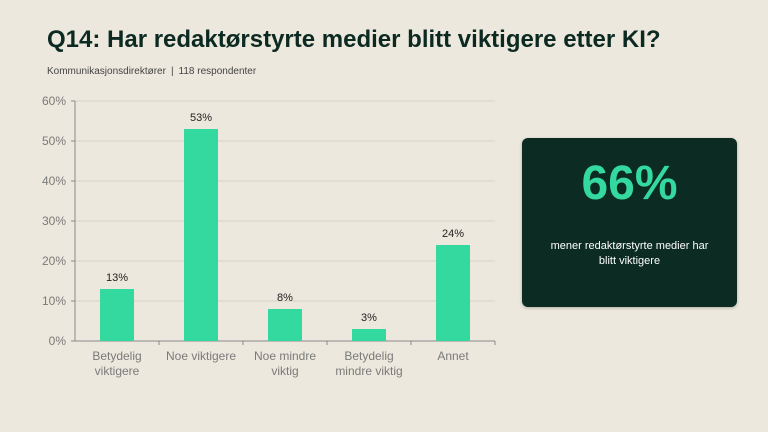  What do you see at coordinates (453, 234) in the screenshot?
I see `bar-value-label: 24%` at bounding box center [453, 234].